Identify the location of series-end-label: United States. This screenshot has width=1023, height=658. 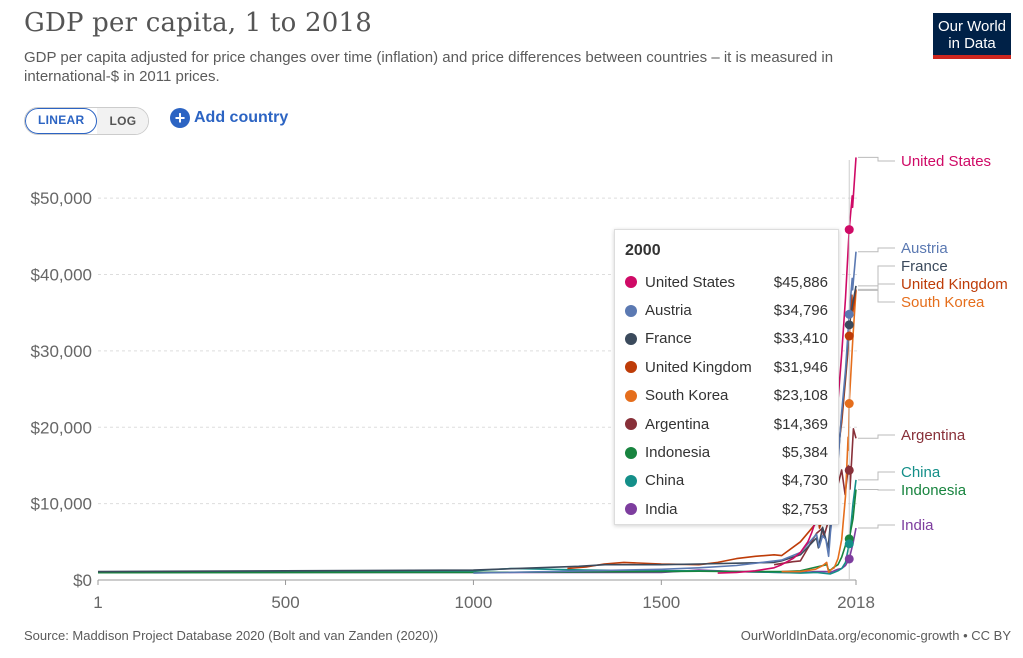
(946, 161).